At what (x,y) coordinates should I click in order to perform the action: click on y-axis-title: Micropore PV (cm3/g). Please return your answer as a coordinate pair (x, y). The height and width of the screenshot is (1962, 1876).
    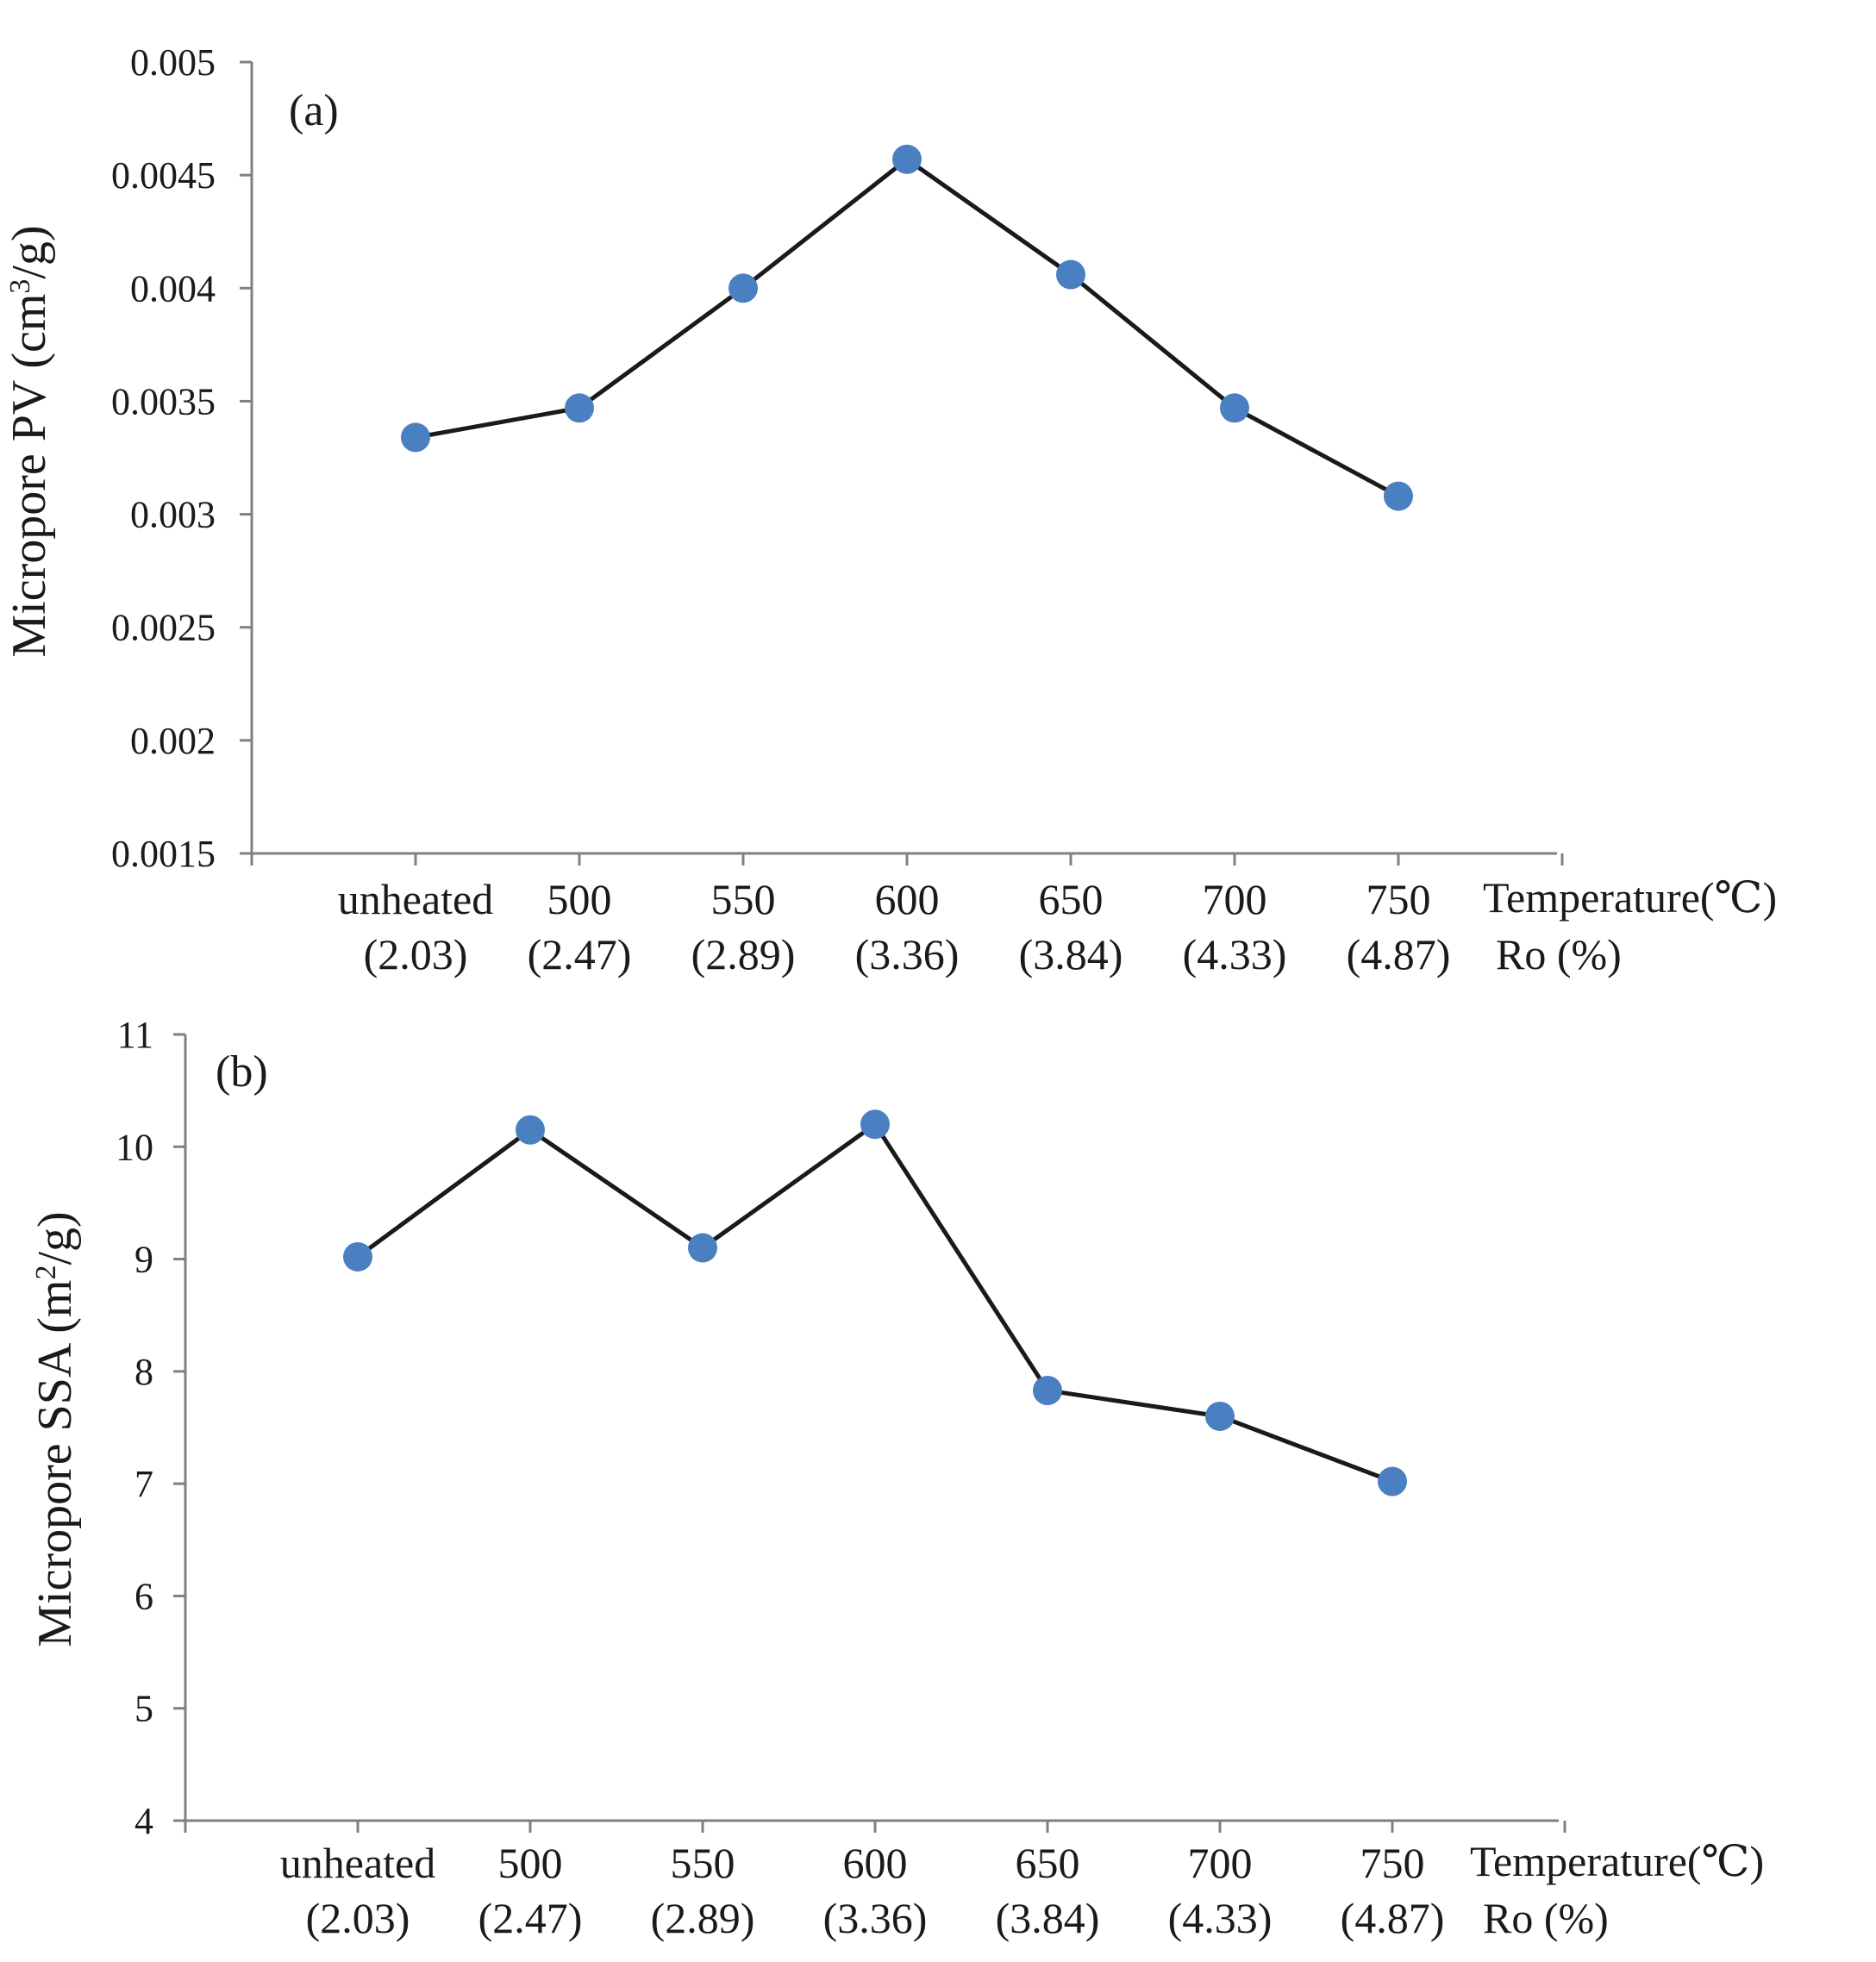
    Looking at the image, I should click on (30, 441).